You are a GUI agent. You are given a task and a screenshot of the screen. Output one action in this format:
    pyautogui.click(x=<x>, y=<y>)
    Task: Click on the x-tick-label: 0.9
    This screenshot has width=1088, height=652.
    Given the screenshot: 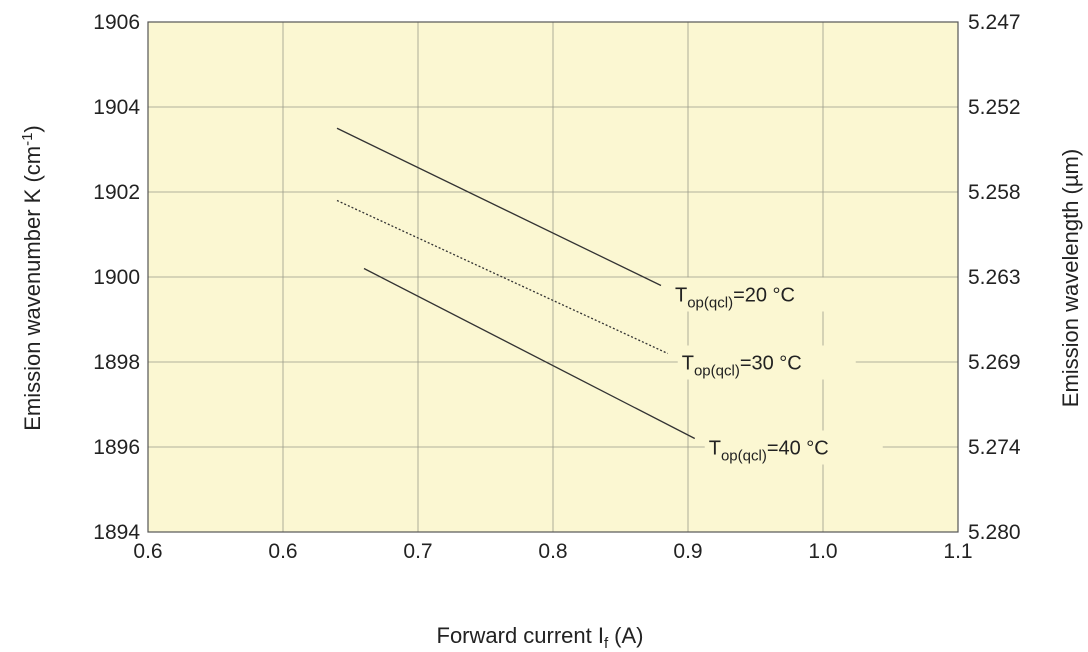 What is the action you would take?
    pyautogui.click(x=687, y=551)
    